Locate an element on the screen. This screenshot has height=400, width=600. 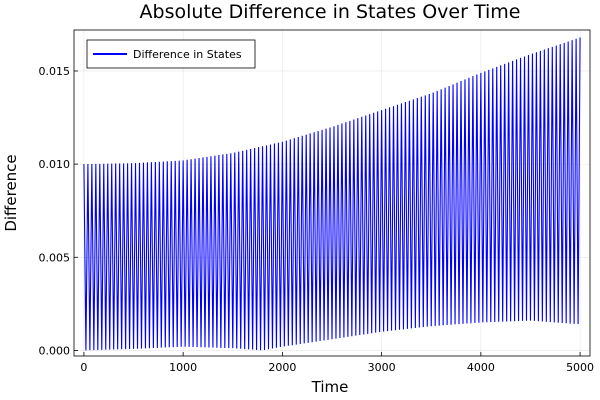
x-tick-label: 0 is located at coordinates (83, 367).